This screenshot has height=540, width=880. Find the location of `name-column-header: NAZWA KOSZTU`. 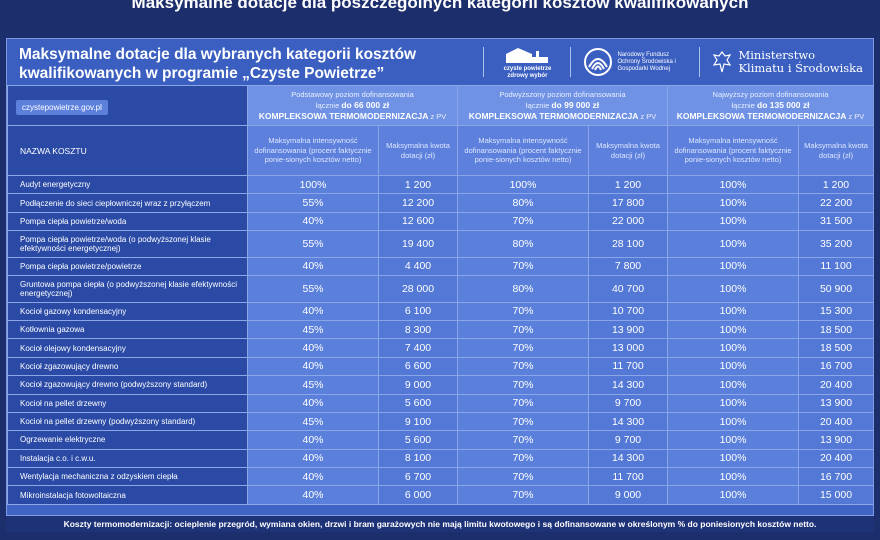

name-column-header: NAZWA KOSZTU is located at coordinates (127, 150).